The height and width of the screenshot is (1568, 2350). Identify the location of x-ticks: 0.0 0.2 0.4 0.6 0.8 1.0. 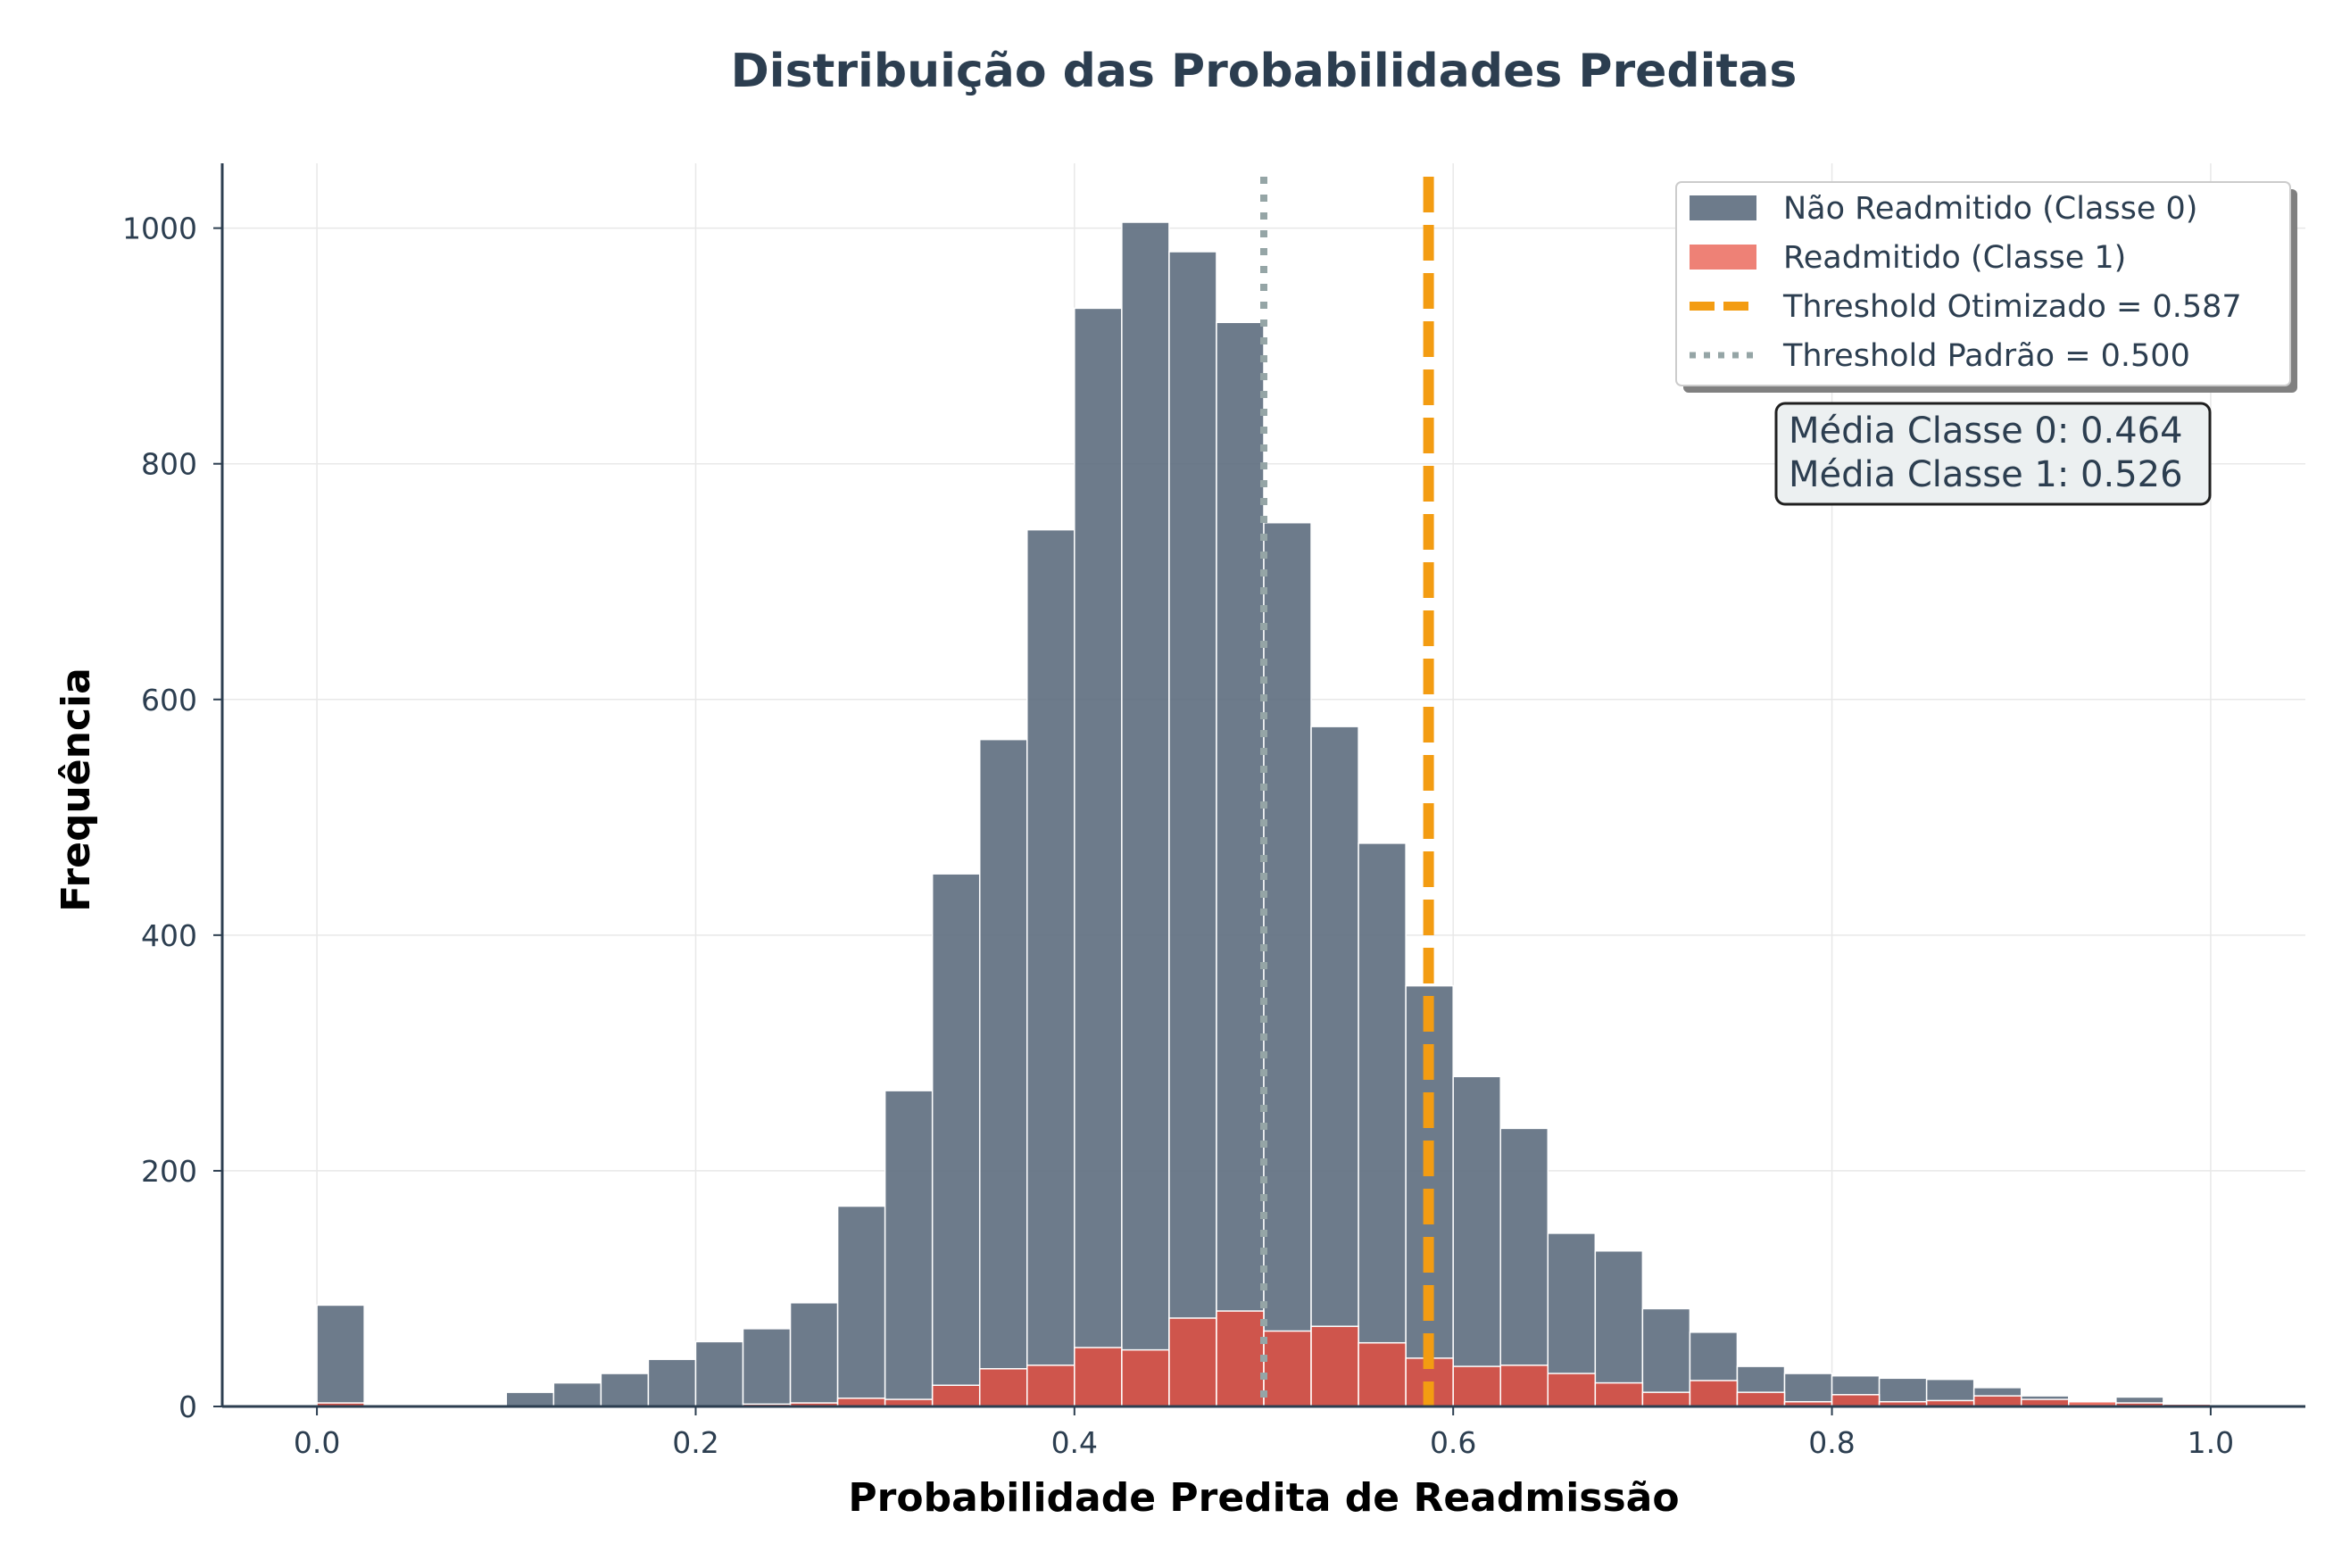
(1264, 1433).